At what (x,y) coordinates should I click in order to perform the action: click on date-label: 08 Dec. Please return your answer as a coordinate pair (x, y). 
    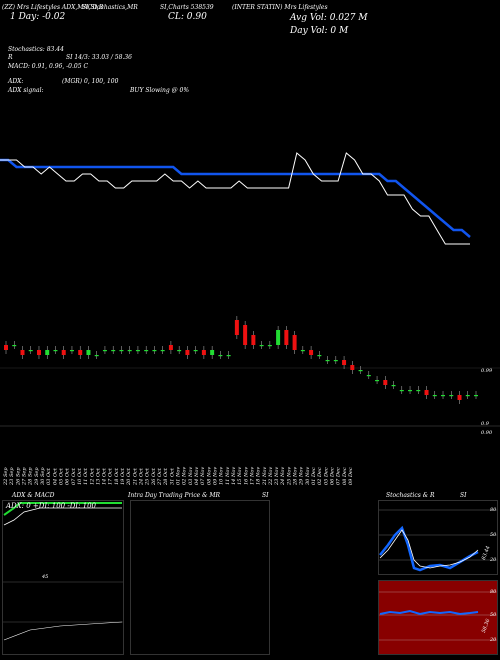
    Looking at the image, I should click on (345, 476).